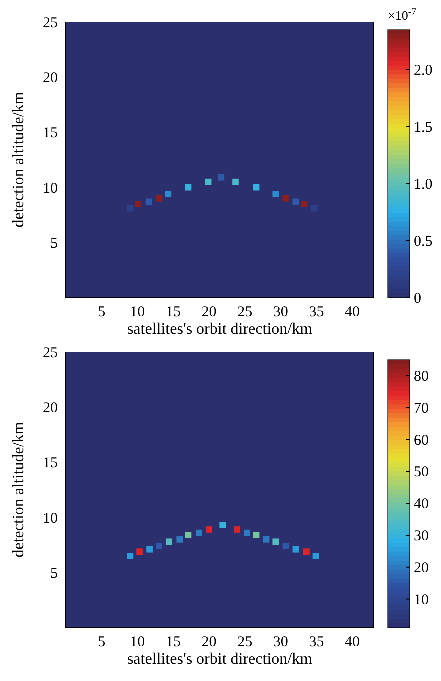 The width and height of the screenshot is (441, 681). Describe the element at coordinates (421, 440) in the screenshot. I see `color-bar-label: 60` at that location.